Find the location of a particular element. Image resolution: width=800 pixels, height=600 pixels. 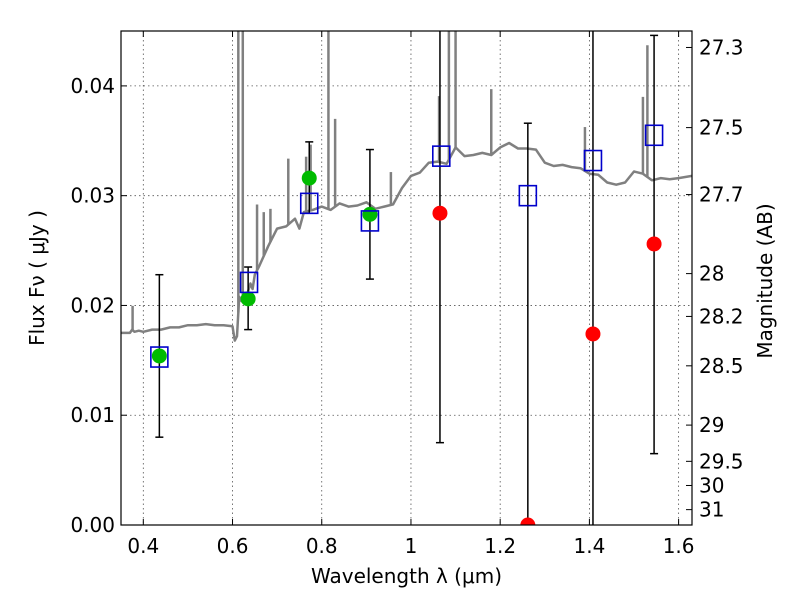

right-tick-label: 29 is located at coordinates (711, 425).